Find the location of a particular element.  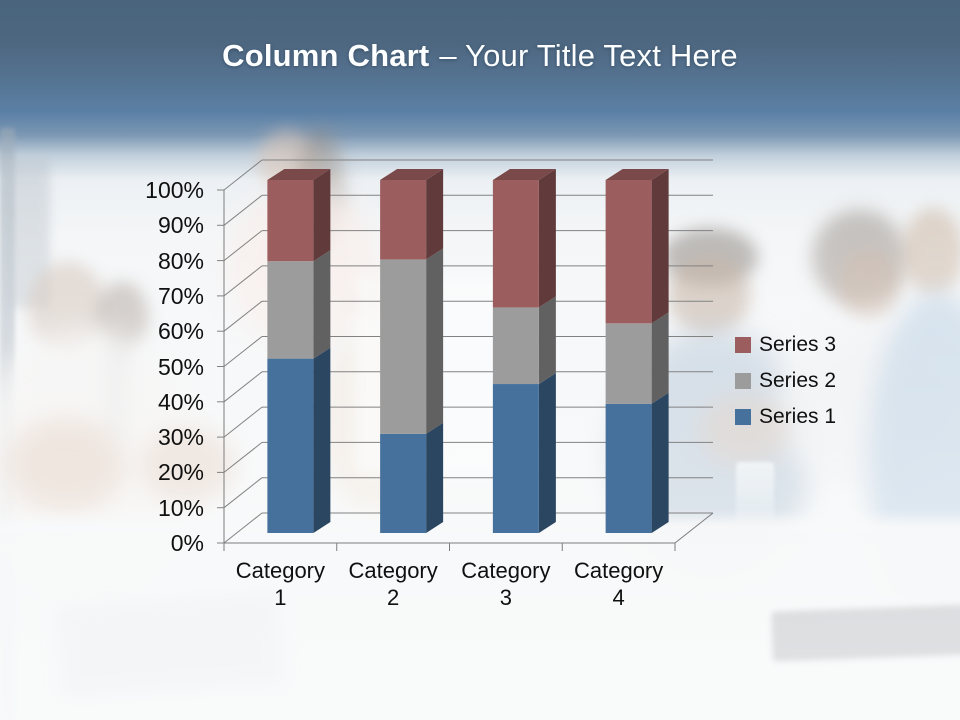

slide-title-bold: Column Chart is located at coordinates (326, 55).